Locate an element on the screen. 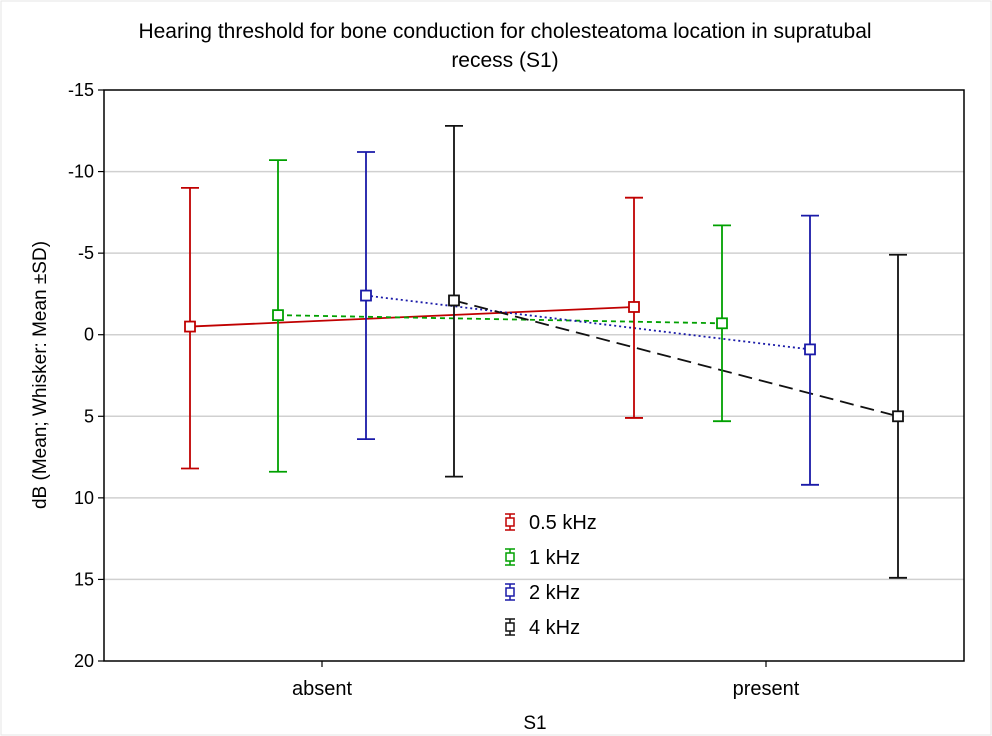 The height and width of the screenshot is (736, 992). legend-marker-2-kHz is located at coordinates (510, 592).